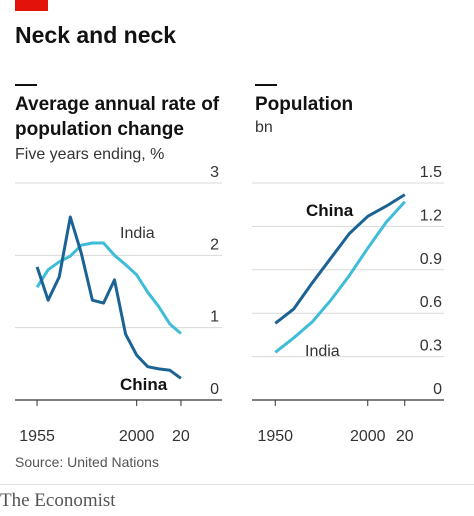 Image resolution: width=474 pixels, height=516 pixels. Describe the element at coordinates (58, 500) in the screenshot. I see `brand: The Economist` at that location.